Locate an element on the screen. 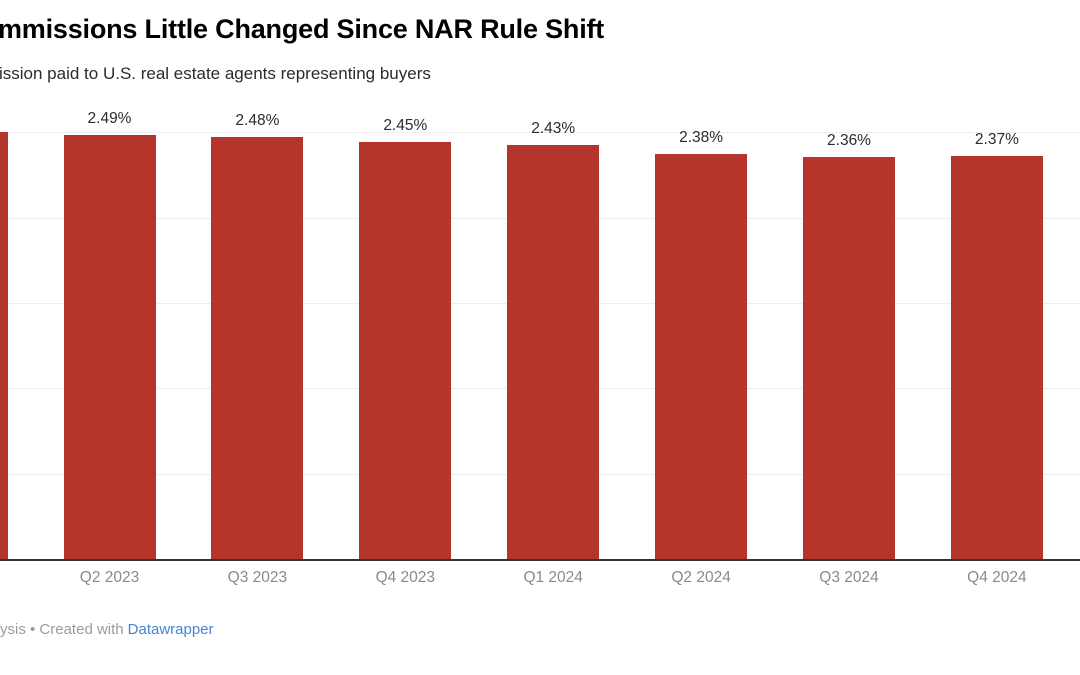 Image resolution: width=1080 pixels, height=675 pixels. x-axis-label-q3-2024: Q3 2024 is located at coordinates (849, 577).